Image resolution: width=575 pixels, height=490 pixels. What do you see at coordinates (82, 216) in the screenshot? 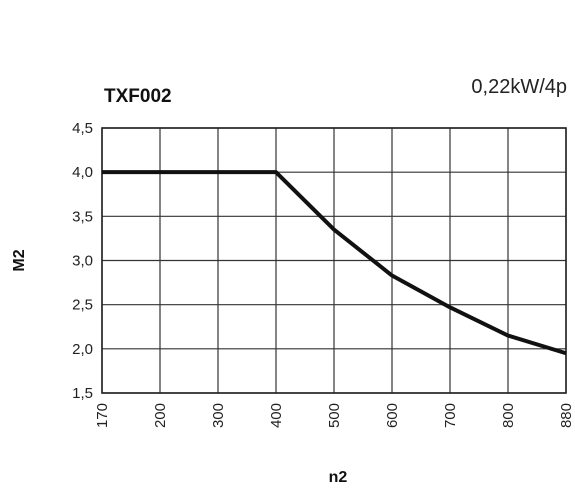
I see `y-tick-label: 3,5` at bounding box center [82, 216].